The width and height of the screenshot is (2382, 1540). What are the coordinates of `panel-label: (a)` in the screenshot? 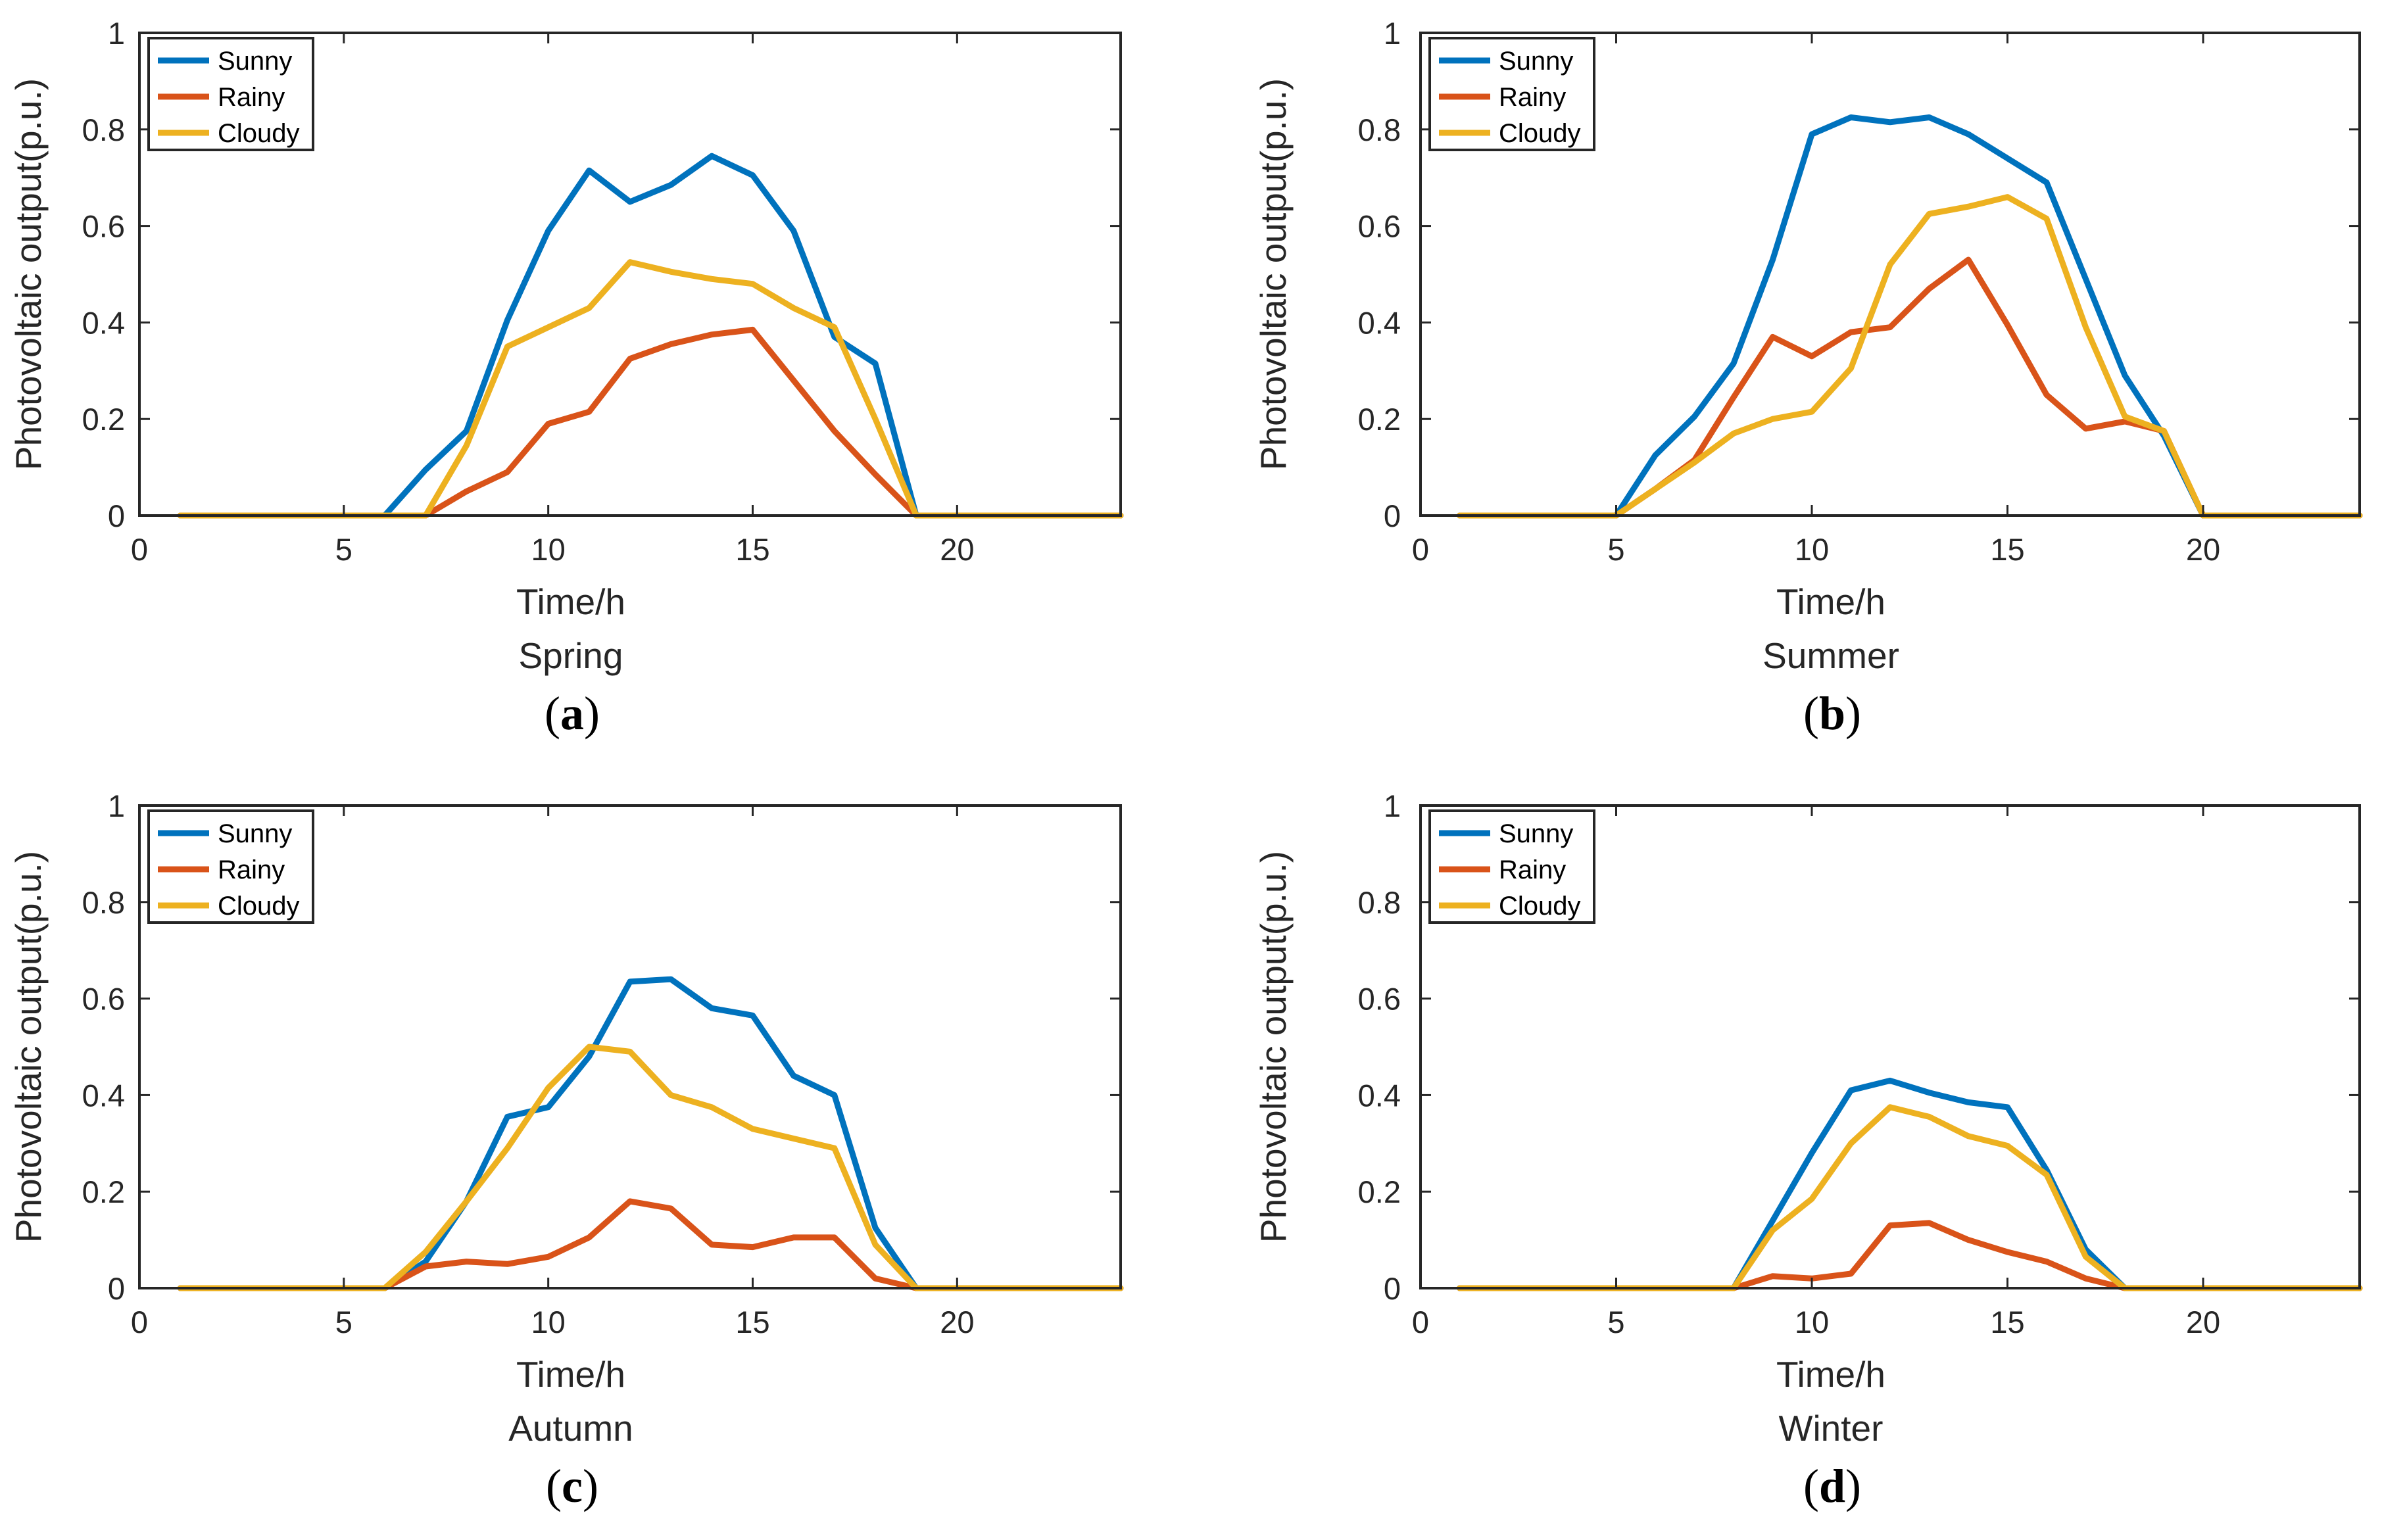 It's located at (572, 714).